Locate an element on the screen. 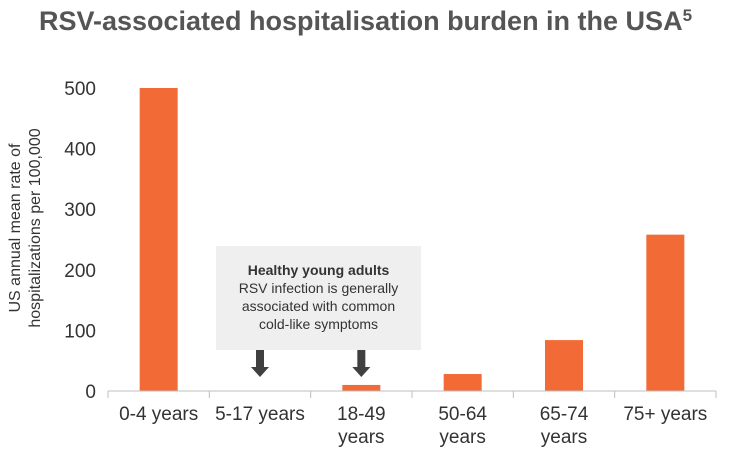  y-tick-label: 200 is located at coordinates (80, 271).